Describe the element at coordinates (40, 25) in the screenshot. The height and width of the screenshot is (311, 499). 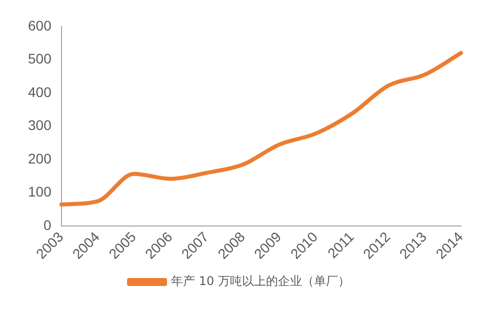
I see `y-tick-label: 600` at that location.